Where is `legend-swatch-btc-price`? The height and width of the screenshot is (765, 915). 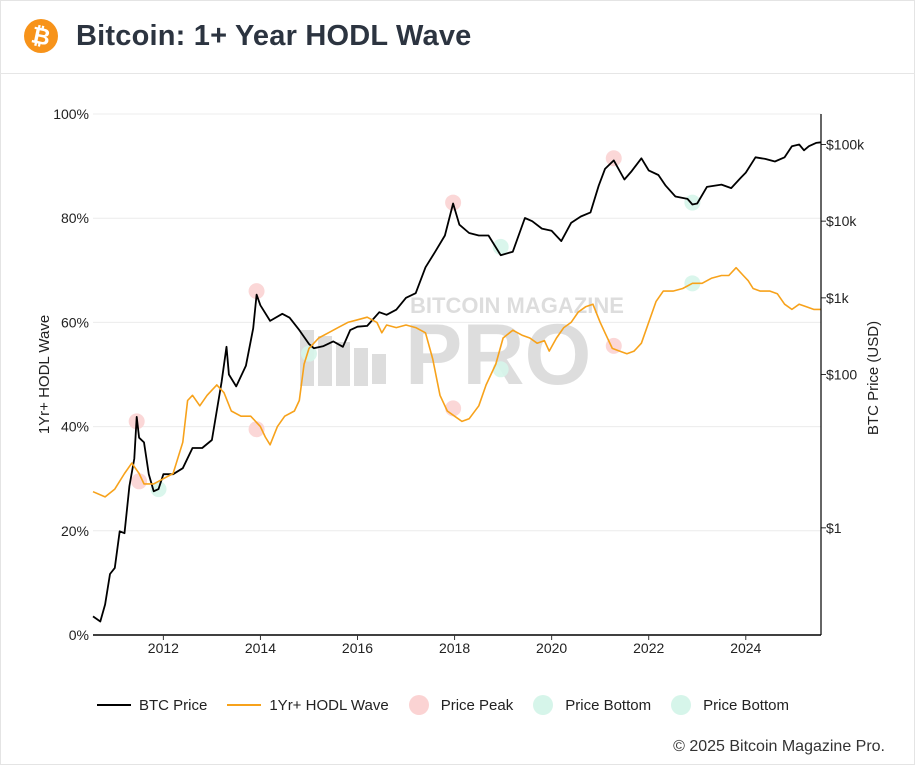
legend-swatch-btc-price is located at coordinates (114, 705).